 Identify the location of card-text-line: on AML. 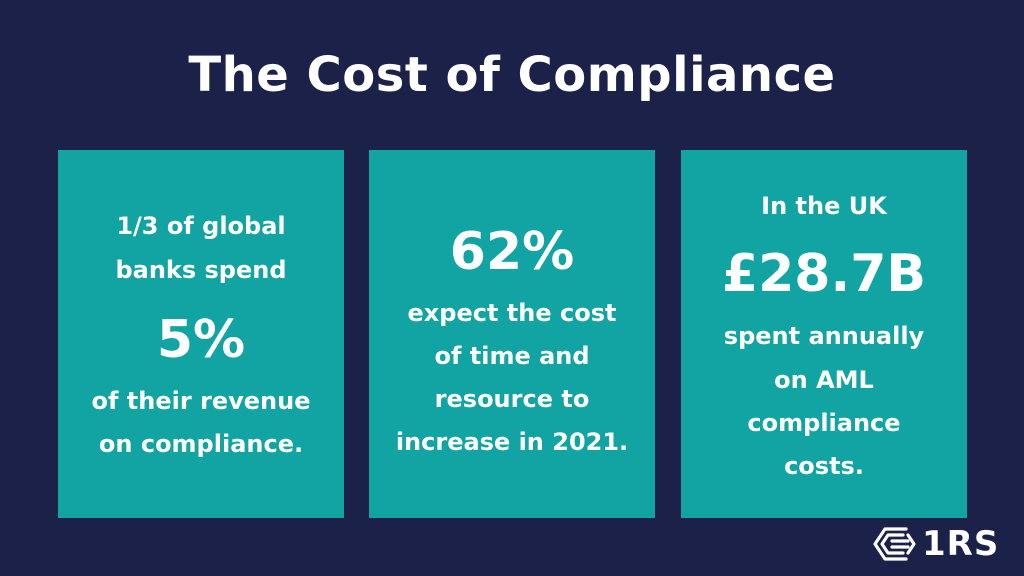
(824, 380).